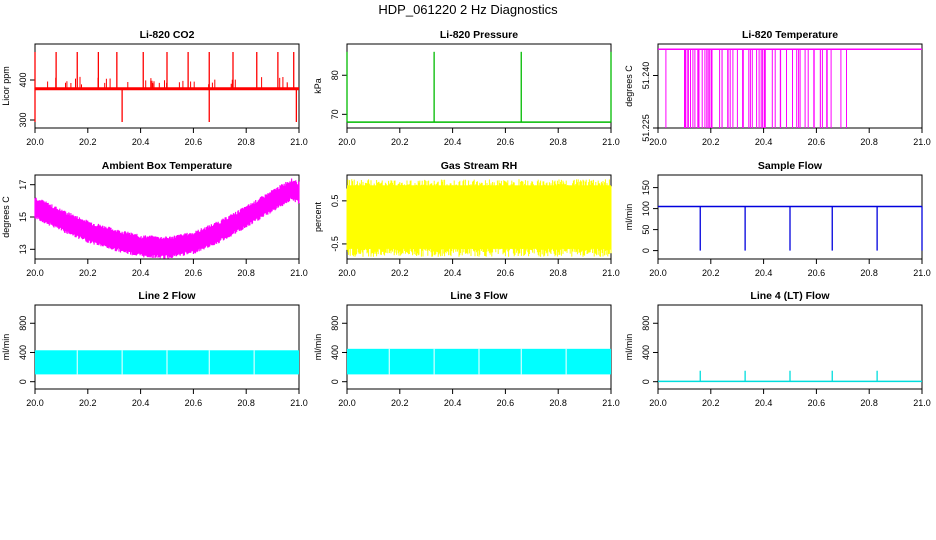 Image resolution: width=936 pixels, height=540 pixels. What do you see at coordinates (790, 35) in the screenshot?
I see `chart-title-li-820-temperature: Li-820 Temperature` at bounding box center [790, 35].